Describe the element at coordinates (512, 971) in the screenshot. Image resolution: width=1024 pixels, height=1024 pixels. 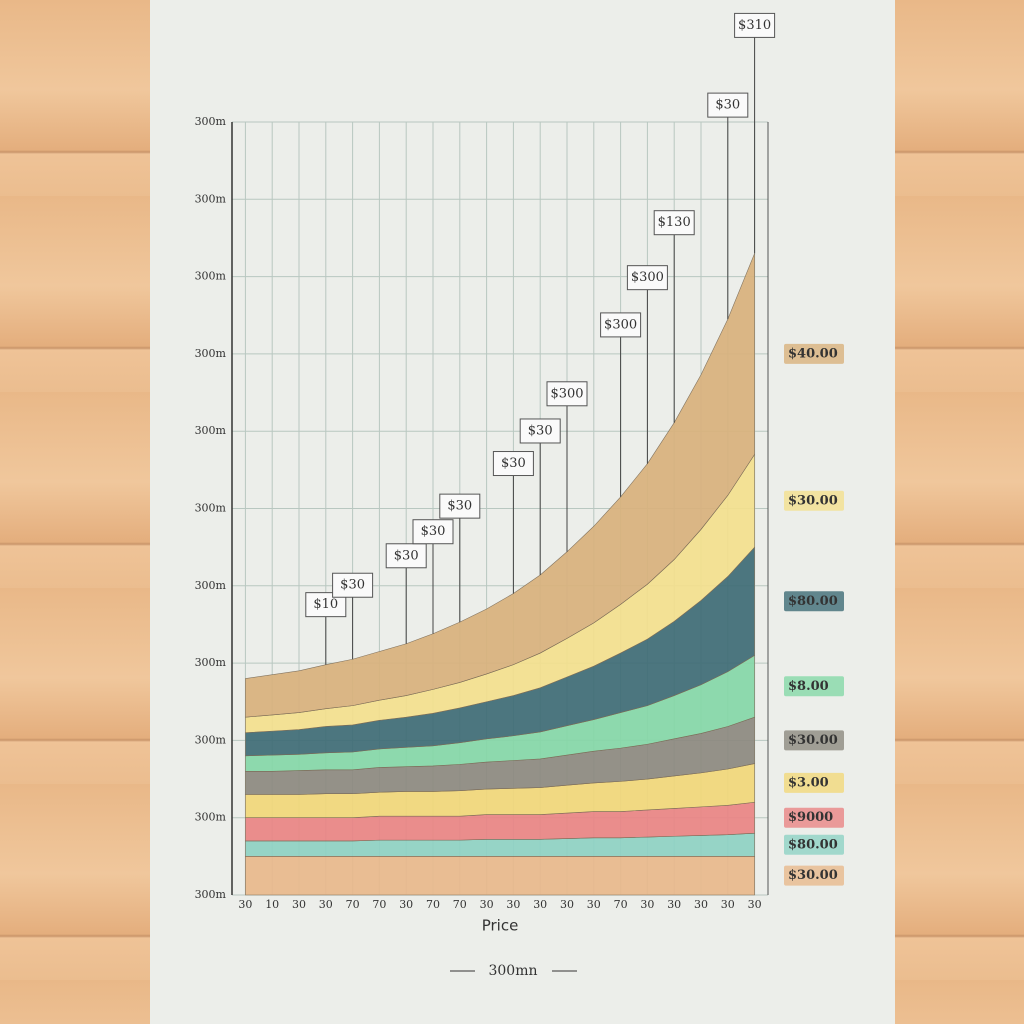
I see `caption: 300mn` at that location.